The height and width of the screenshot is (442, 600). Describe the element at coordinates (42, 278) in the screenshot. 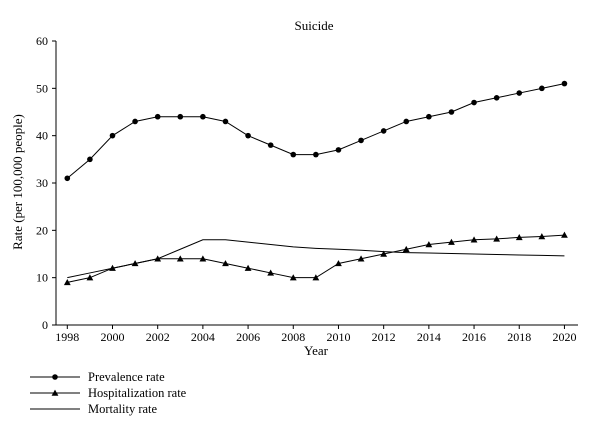

I see `y-tick-label: 10` at that location.